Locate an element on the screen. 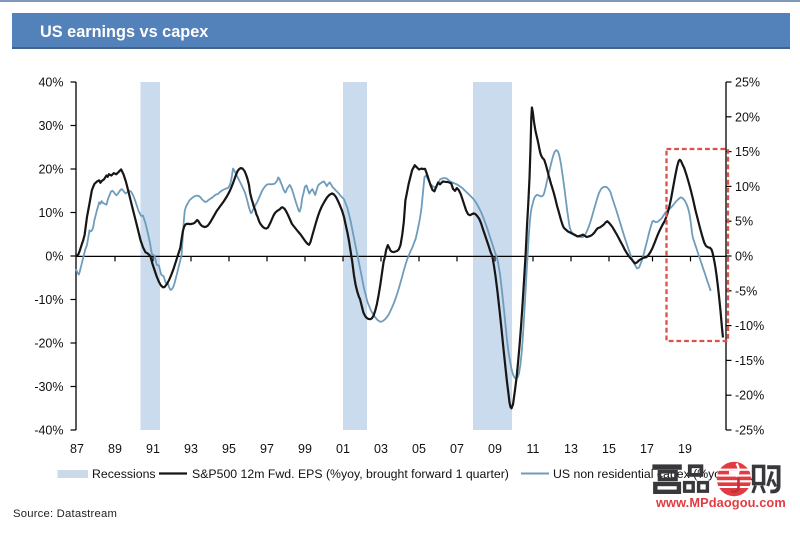 The height and width of the screenshot is (534, 800). svg-text: 95 is located at coordinates (229, 449).